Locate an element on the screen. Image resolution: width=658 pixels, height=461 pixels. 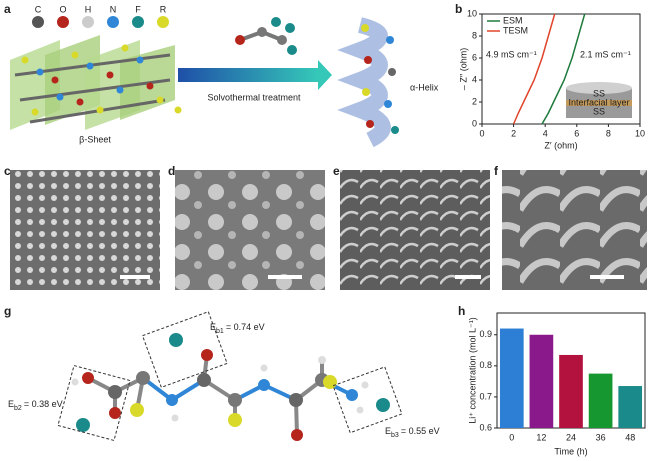
x-axis-title: Z′ (ohm) is located at coordinates (560, 145).